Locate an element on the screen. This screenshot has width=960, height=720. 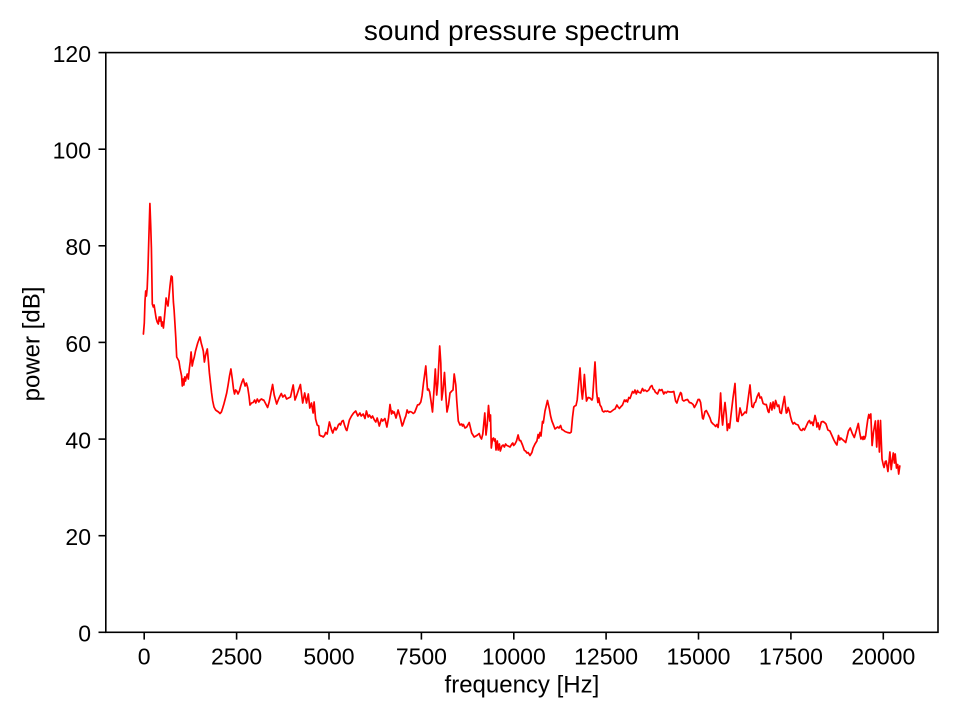
svg-text: 15000 is located at coordinates (699, 657).